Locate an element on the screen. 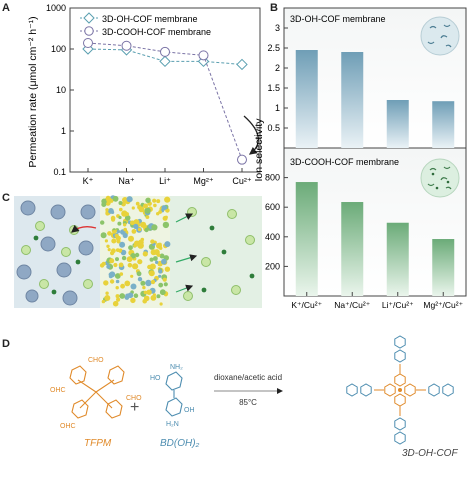 This screenshot has width=474, height=485. data-point-oh is located at coordinates (165, 61).